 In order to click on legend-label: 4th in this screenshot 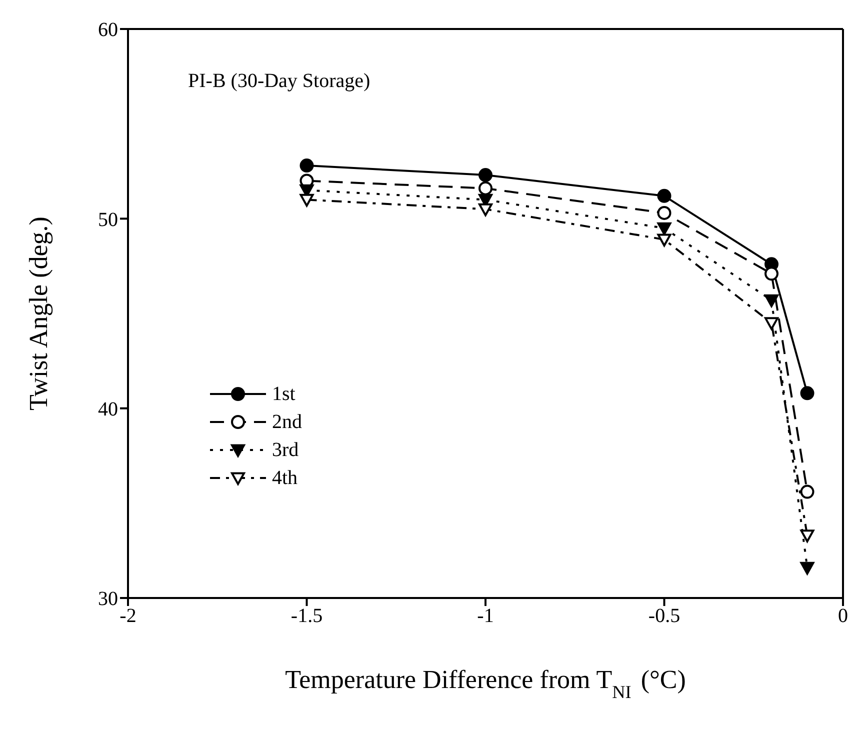, I will do `click(285, 478)`.